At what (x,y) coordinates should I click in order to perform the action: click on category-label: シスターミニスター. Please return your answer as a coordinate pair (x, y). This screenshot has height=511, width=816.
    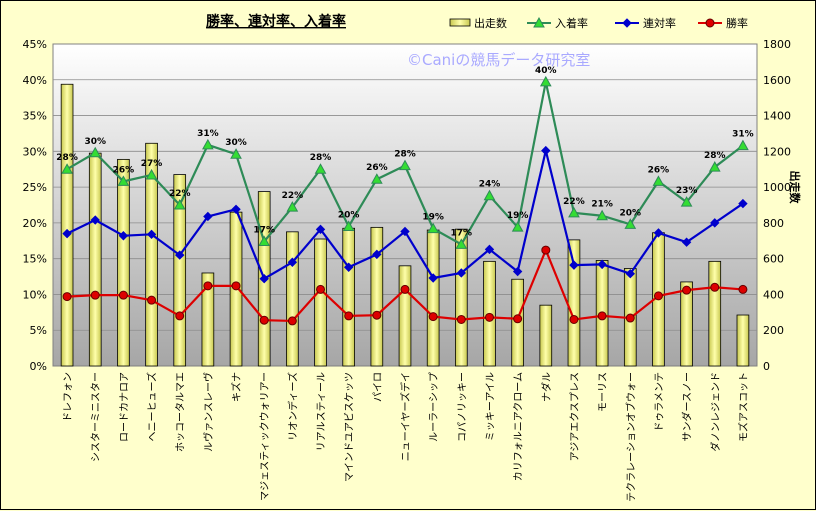
    Looking at the image, I should click on (96, 417).